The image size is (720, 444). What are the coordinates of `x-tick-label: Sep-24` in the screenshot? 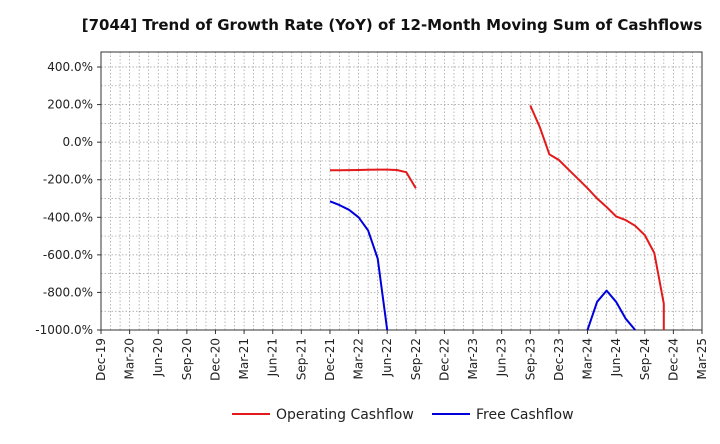 It's located at (645, 359).